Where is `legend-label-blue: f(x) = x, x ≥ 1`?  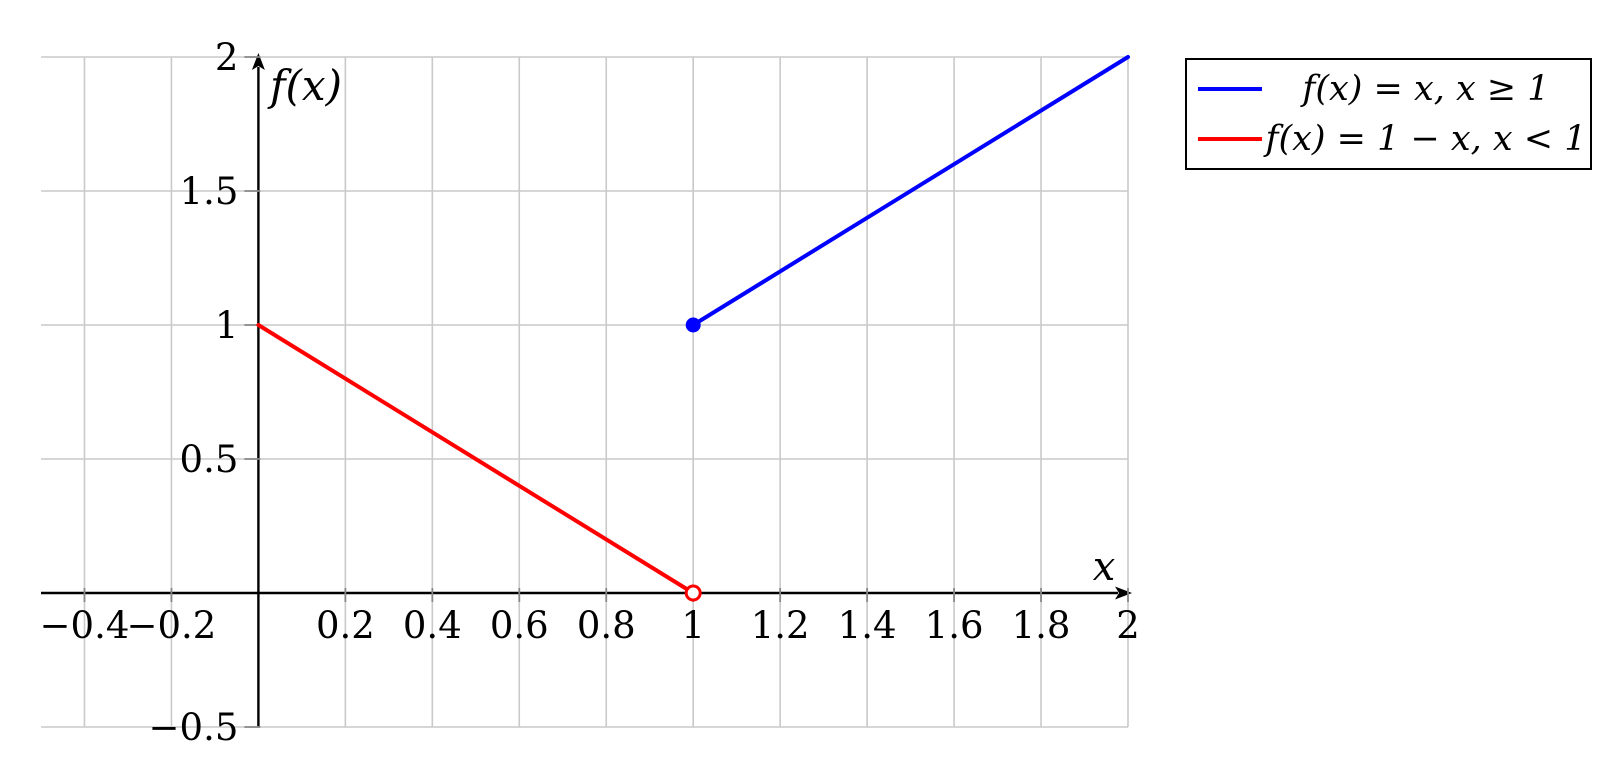
legend-label-blue: f(x) = x, x ≥ 1 is located at coordinates (1426, 88).